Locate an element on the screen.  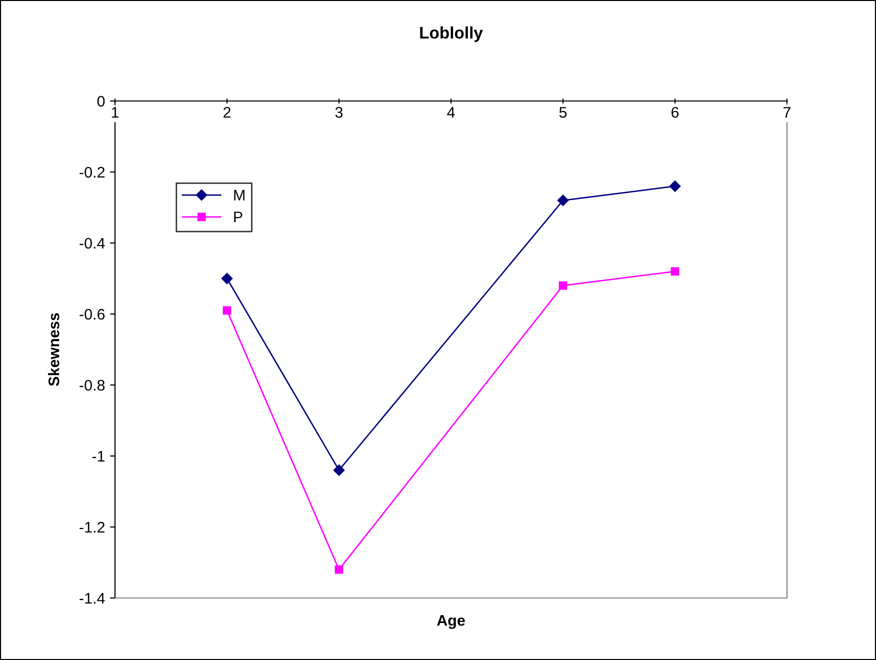
x-axis-title: Age is located at coordinates (450, 622).